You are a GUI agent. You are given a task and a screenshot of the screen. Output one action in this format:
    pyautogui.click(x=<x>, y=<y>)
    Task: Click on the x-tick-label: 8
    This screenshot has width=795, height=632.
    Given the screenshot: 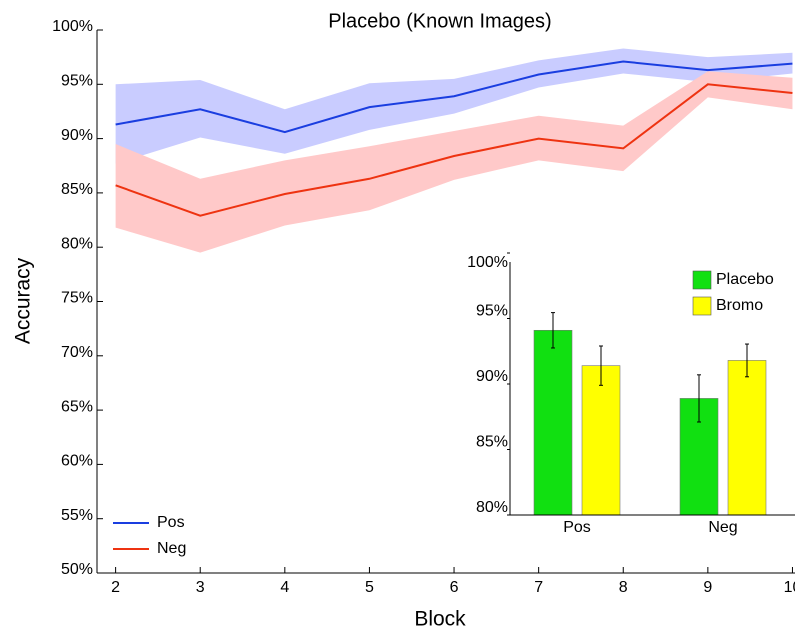 What is the action you would take?
    pyautogui.click(x=623, y=587)
    